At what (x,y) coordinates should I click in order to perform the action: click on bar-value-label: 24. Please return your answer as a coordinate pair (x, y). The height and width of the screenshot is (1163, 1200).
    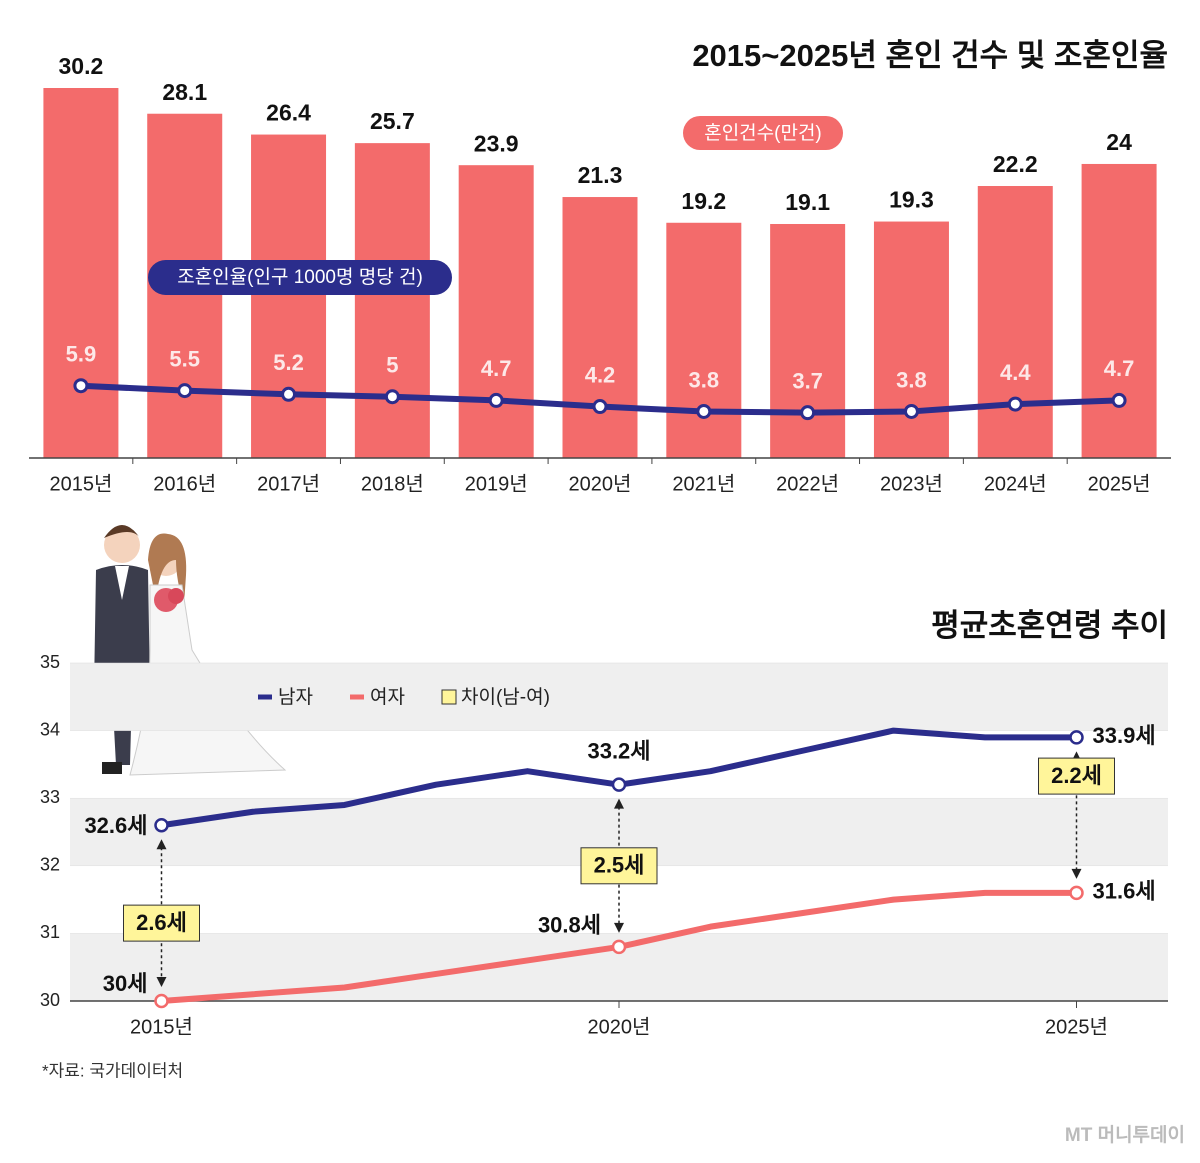
    Looking at the image, I should click on (1119, 142).